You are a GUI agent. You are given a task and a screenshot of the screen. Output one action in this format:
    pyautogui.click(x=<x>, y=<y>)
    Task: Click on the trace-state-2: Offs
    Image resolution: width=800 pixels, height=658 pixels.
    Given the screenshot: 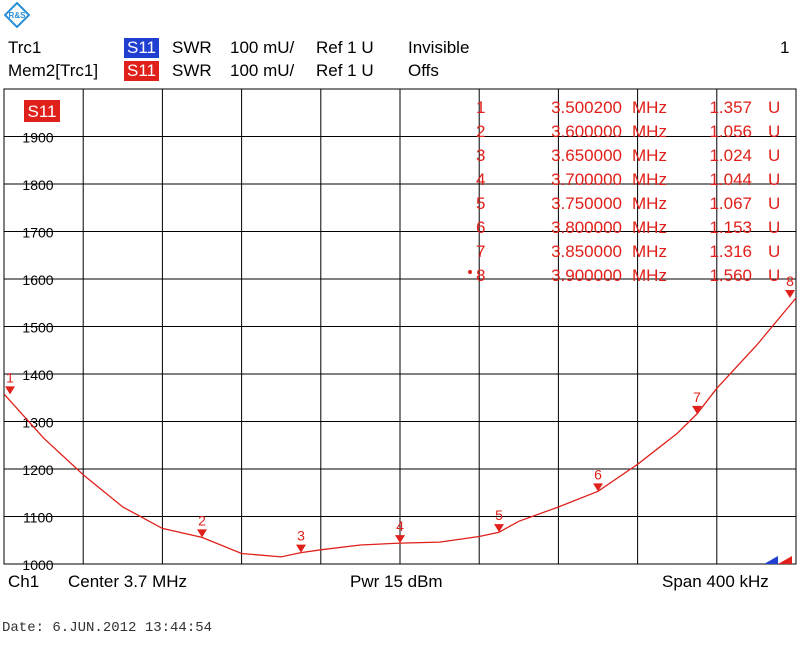 What is the action you would take?
    pyautogui.click(x=423, y=70)
    